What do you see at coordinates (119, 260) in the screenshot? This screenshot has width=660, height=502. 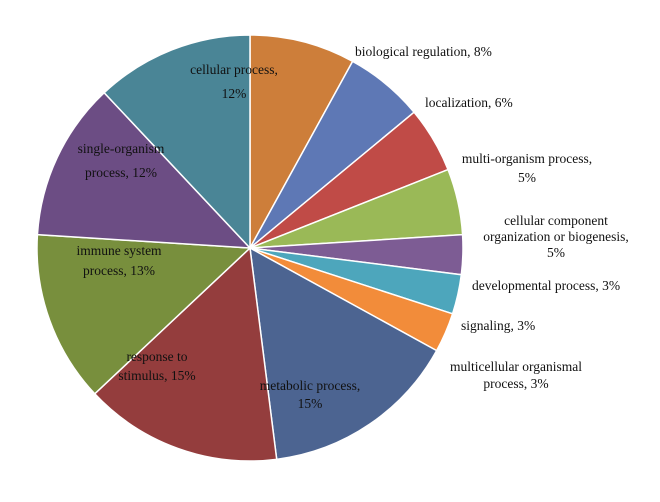 I see `pie-label-immune-system-process: immune system process, 13%` at bounding box center [119, 260].